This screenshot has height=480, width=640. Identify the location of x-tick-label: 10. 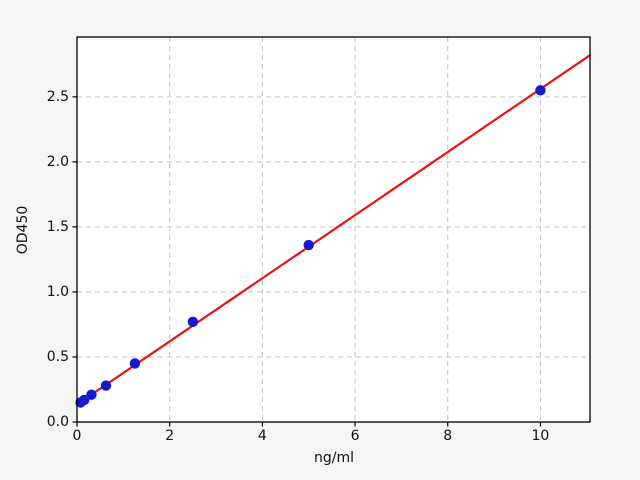
(540, 436).